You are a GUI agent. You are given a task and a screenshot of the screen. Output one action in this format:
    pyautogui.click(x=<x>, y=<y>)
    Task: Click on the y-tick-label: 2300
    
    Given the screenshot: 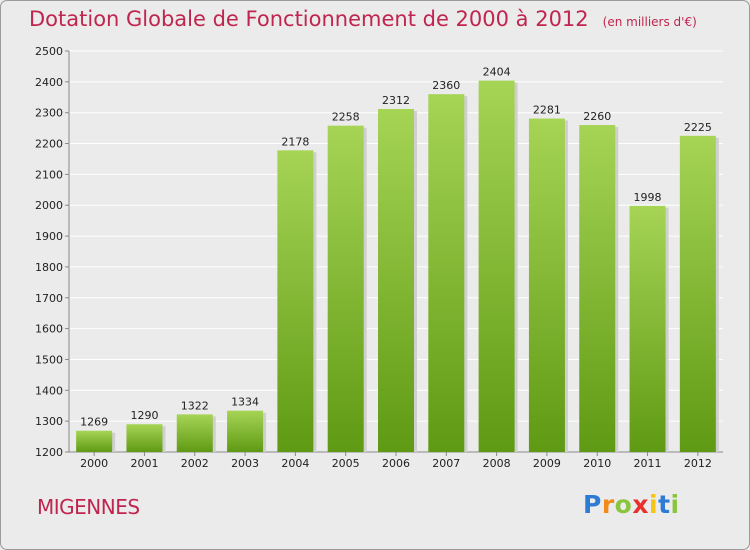 What is the action you would take?
    pyautogui.click(x=49, y=113)
    